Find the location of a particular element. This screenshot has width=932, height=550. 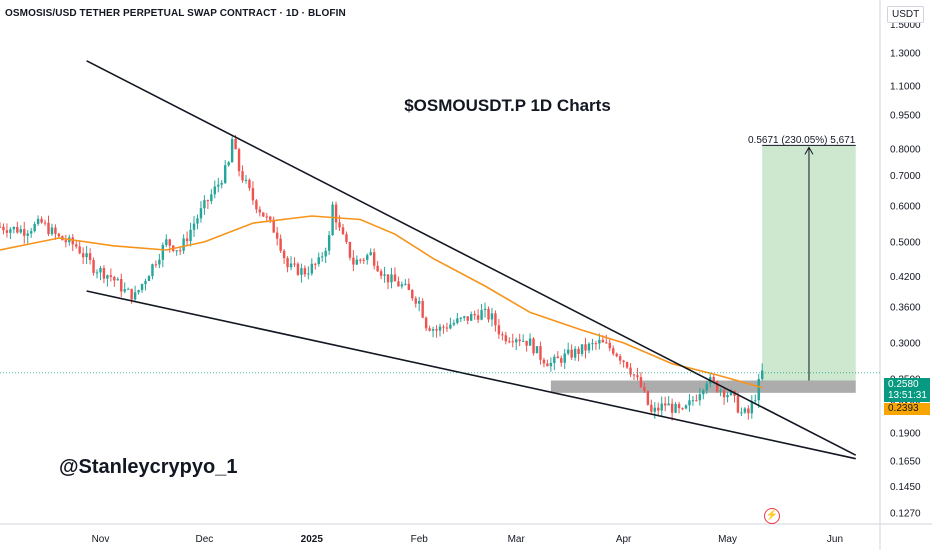

y-tick-label: 0.9500 is located at coordinates (905, 116).